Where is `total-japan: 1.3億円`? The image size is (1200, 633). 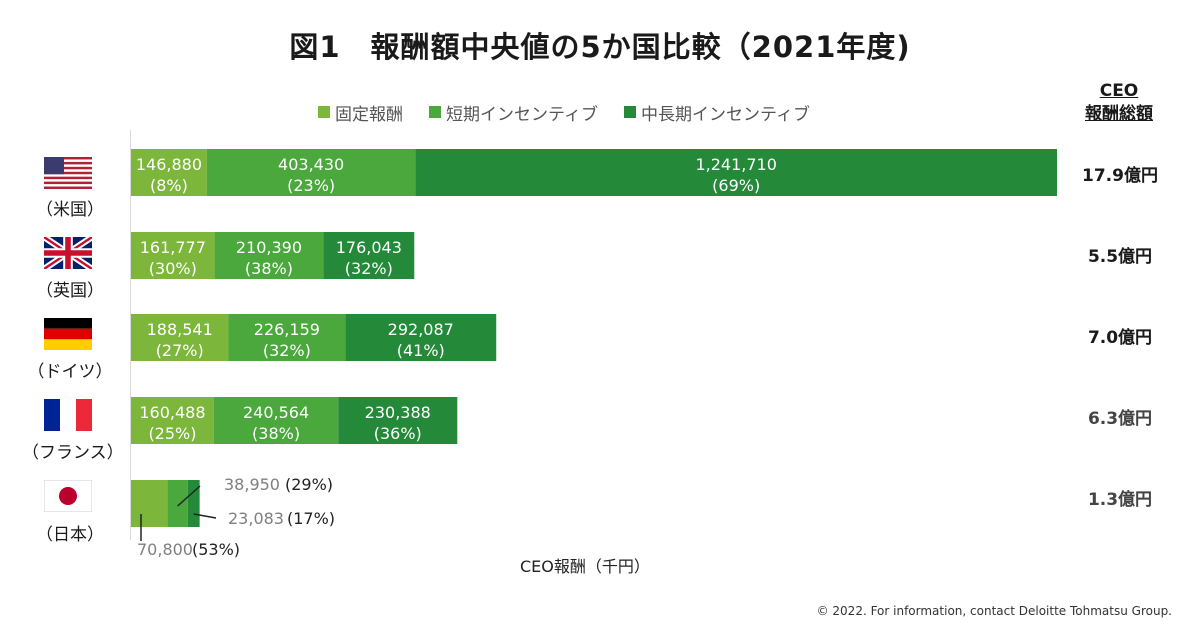 total-japan: 1.3億円 is located at coordinates (1120, 500).